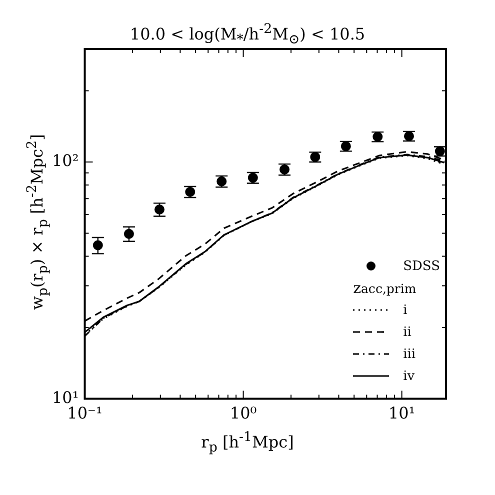 The width and height of the screenshot is (495, 495). I want to click on legend-label: iv, so click(409, 376).